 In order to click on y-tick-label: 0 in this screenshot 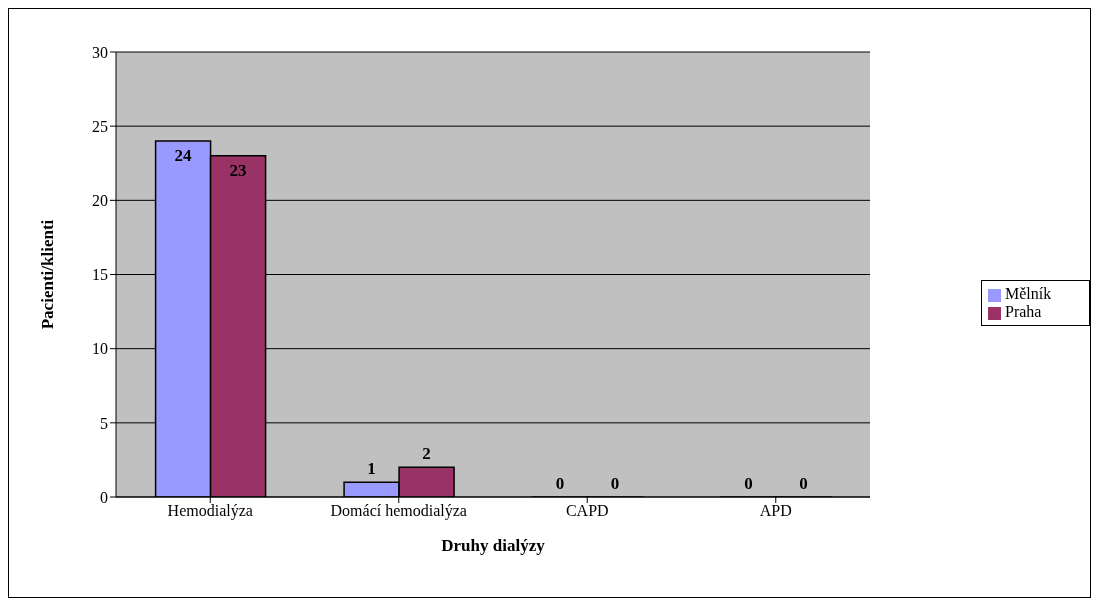, I will do `click(104, 497)`.